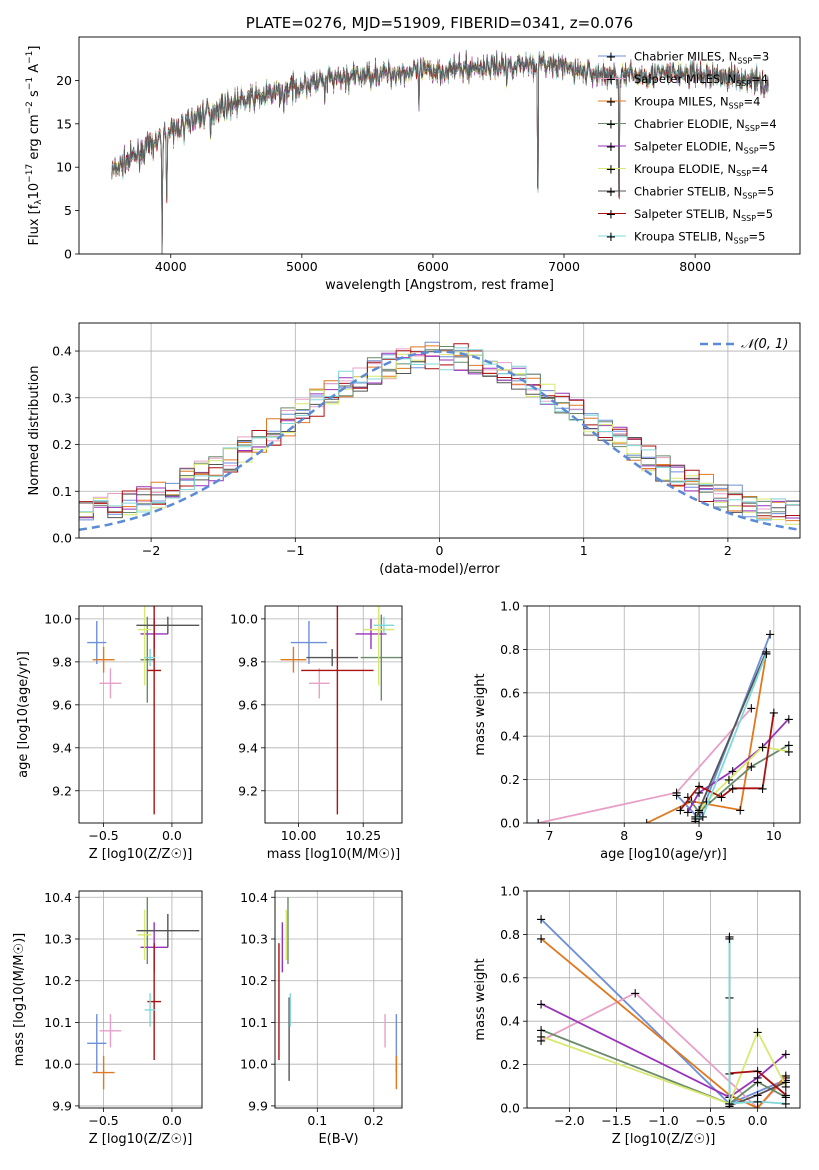 This screenshot has width=819, height=1170. I want to click on legend-marker-salpeter_stelib: +, so click(611, 215).